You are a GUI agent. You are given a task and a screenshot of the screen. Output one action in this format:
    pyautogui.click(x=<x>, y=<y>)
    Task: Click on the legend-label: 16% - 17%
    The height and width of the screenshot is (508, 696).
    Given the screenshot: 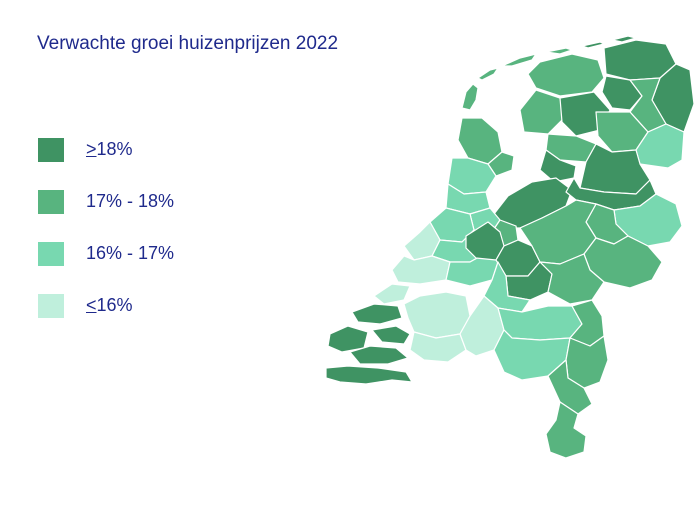 What is the action you would take?
    pyautogui.click(x=130, y=253)
    